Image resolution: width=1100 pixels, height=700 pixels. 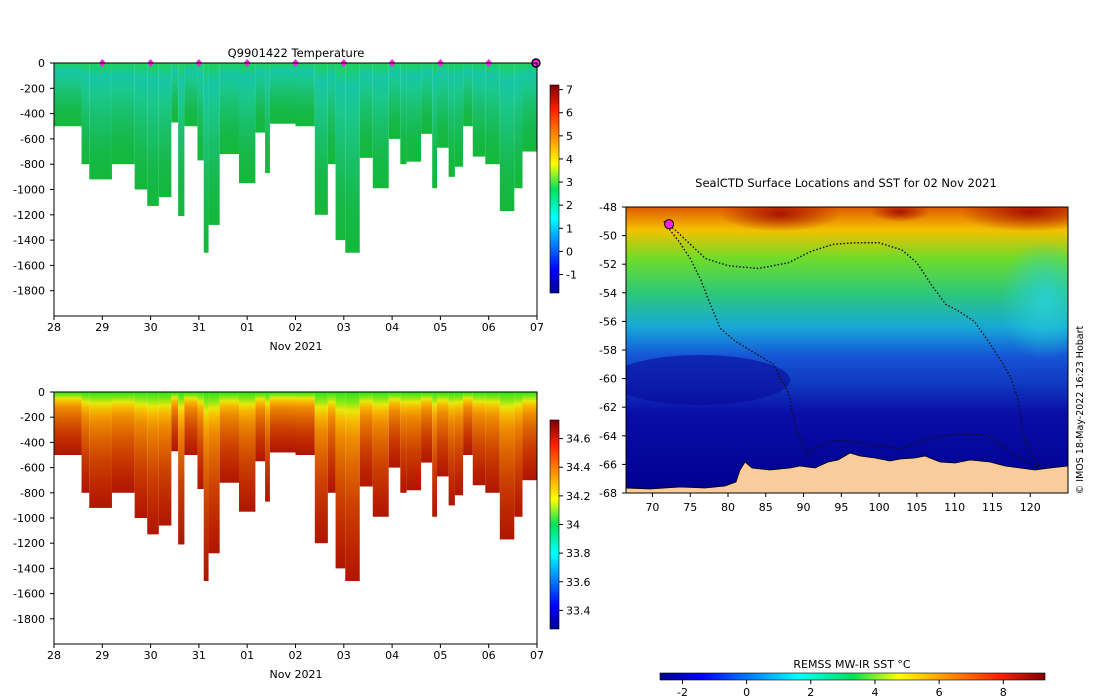 What do you see at coordinates (916, 507) in the screenshot?
I see `lon-tick-label: 105` at bounding box center [916, 507].